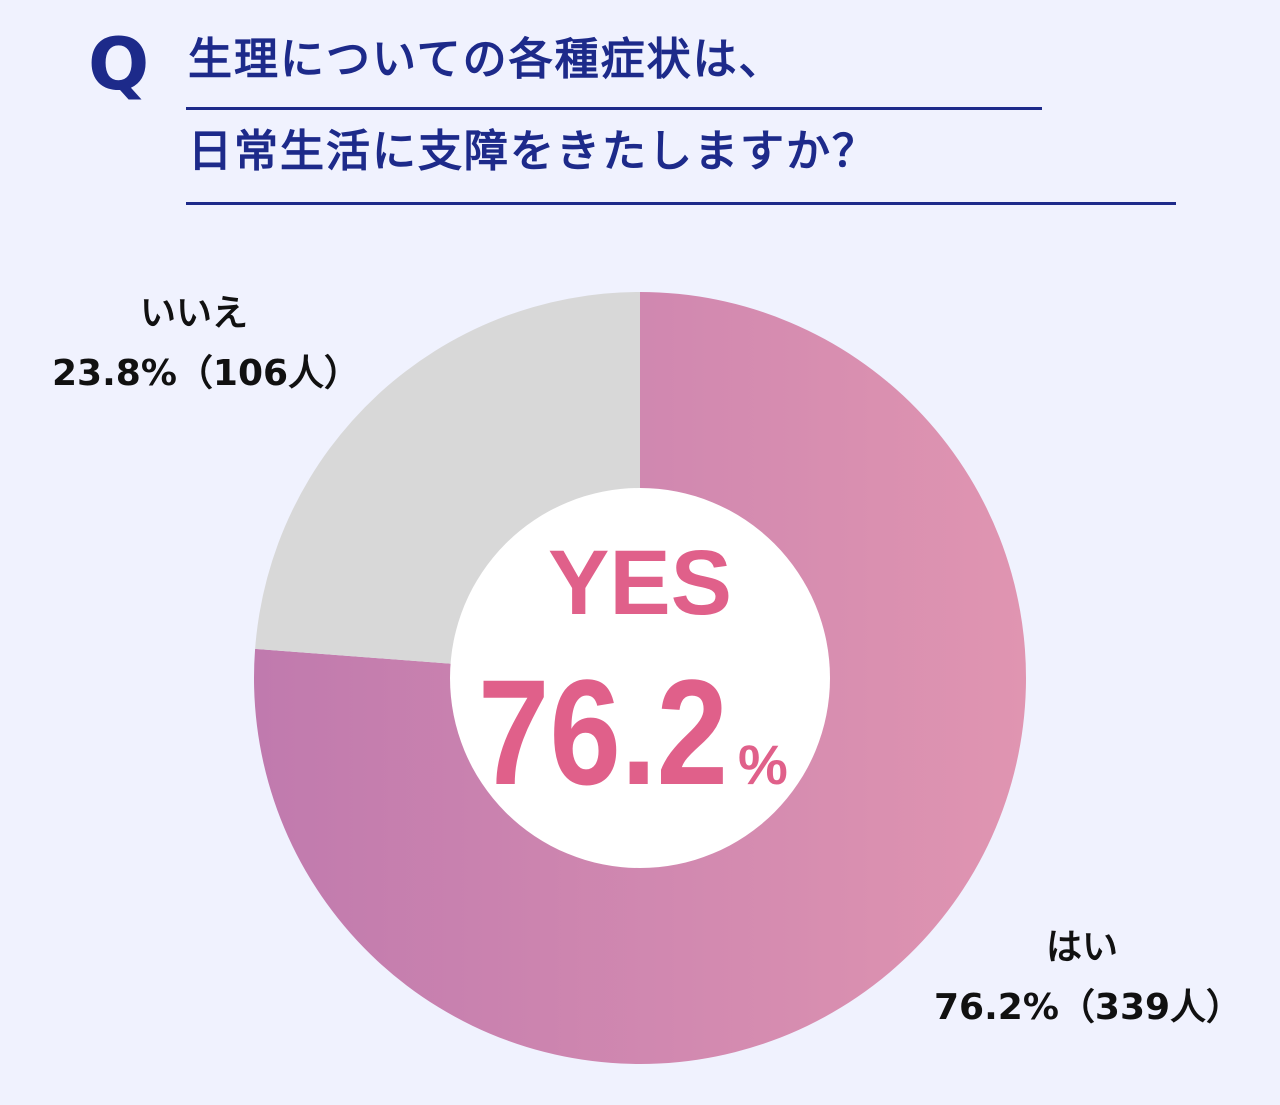 The image size is (1280, 1105). What do you see at coordinates (1082, 947) in the screenshot?
I see `label-yes-name: はい` at bounding box center [1082, 947].